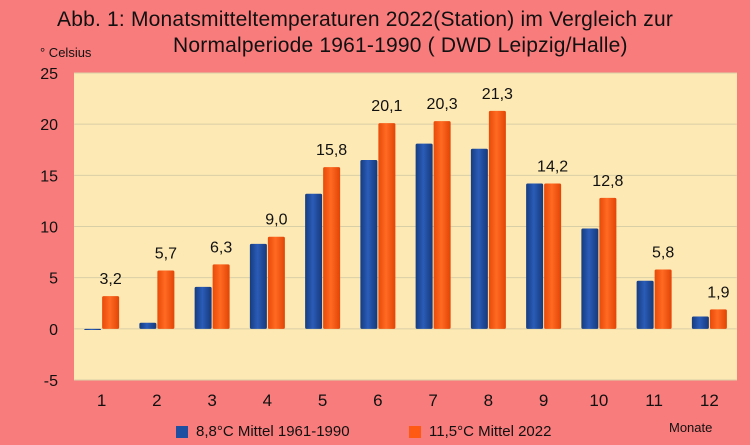 This screenshot has height=445, width=750. I want to click on x-tick-label: 10, so click(598, 400).